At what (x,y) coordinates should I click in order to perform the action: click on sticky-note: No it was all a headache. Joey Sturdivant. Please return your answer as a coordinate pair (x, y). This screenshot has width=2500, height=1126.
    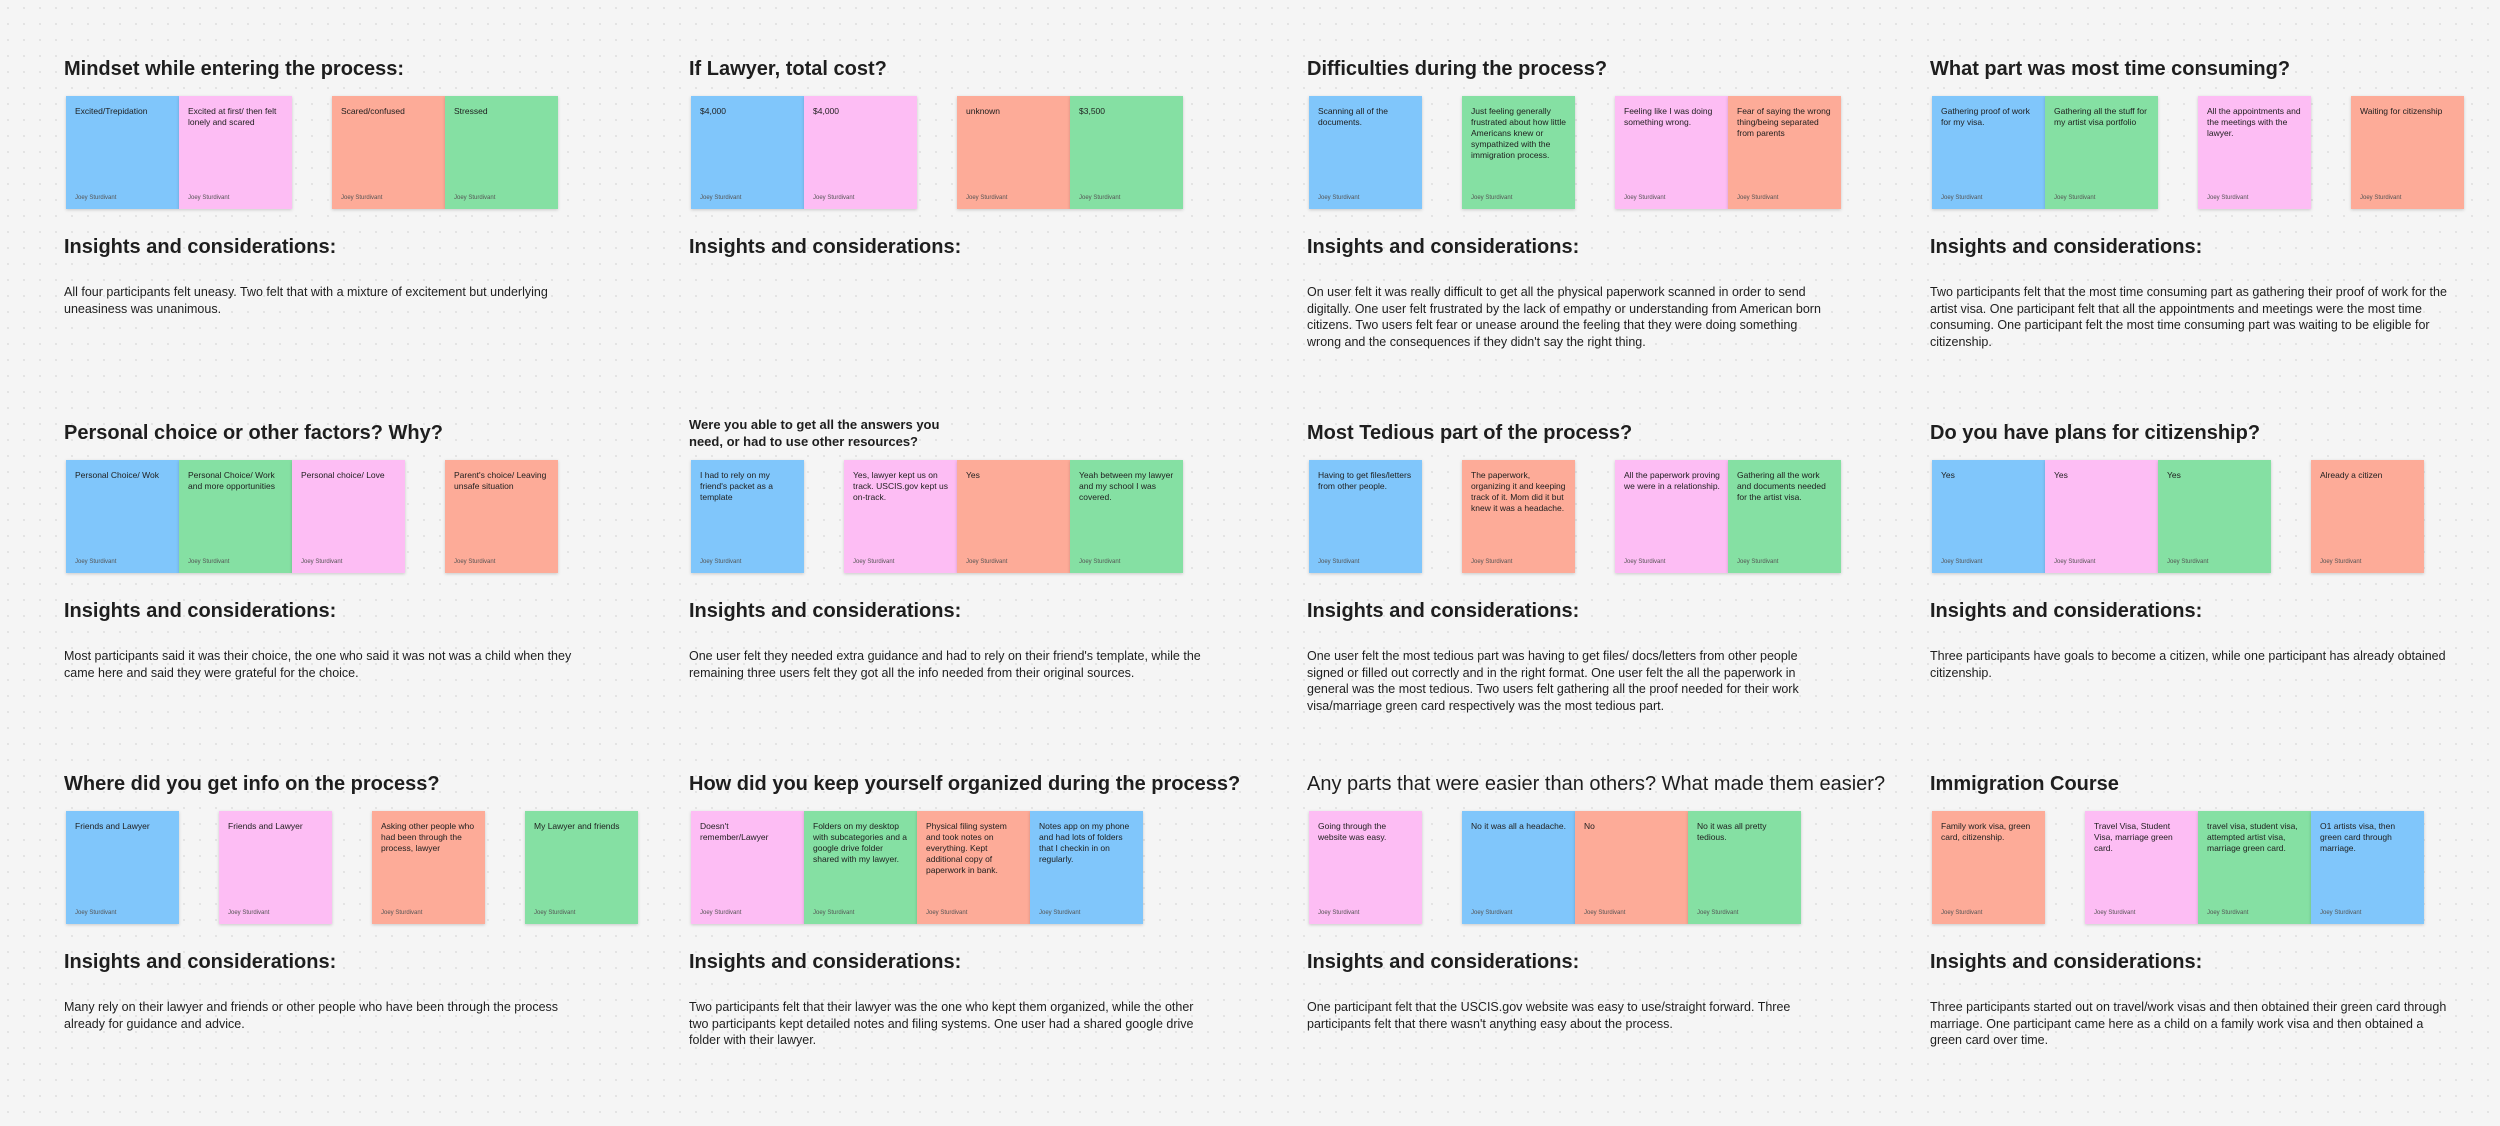
    Looking at the image, I should click on (1518, 867).